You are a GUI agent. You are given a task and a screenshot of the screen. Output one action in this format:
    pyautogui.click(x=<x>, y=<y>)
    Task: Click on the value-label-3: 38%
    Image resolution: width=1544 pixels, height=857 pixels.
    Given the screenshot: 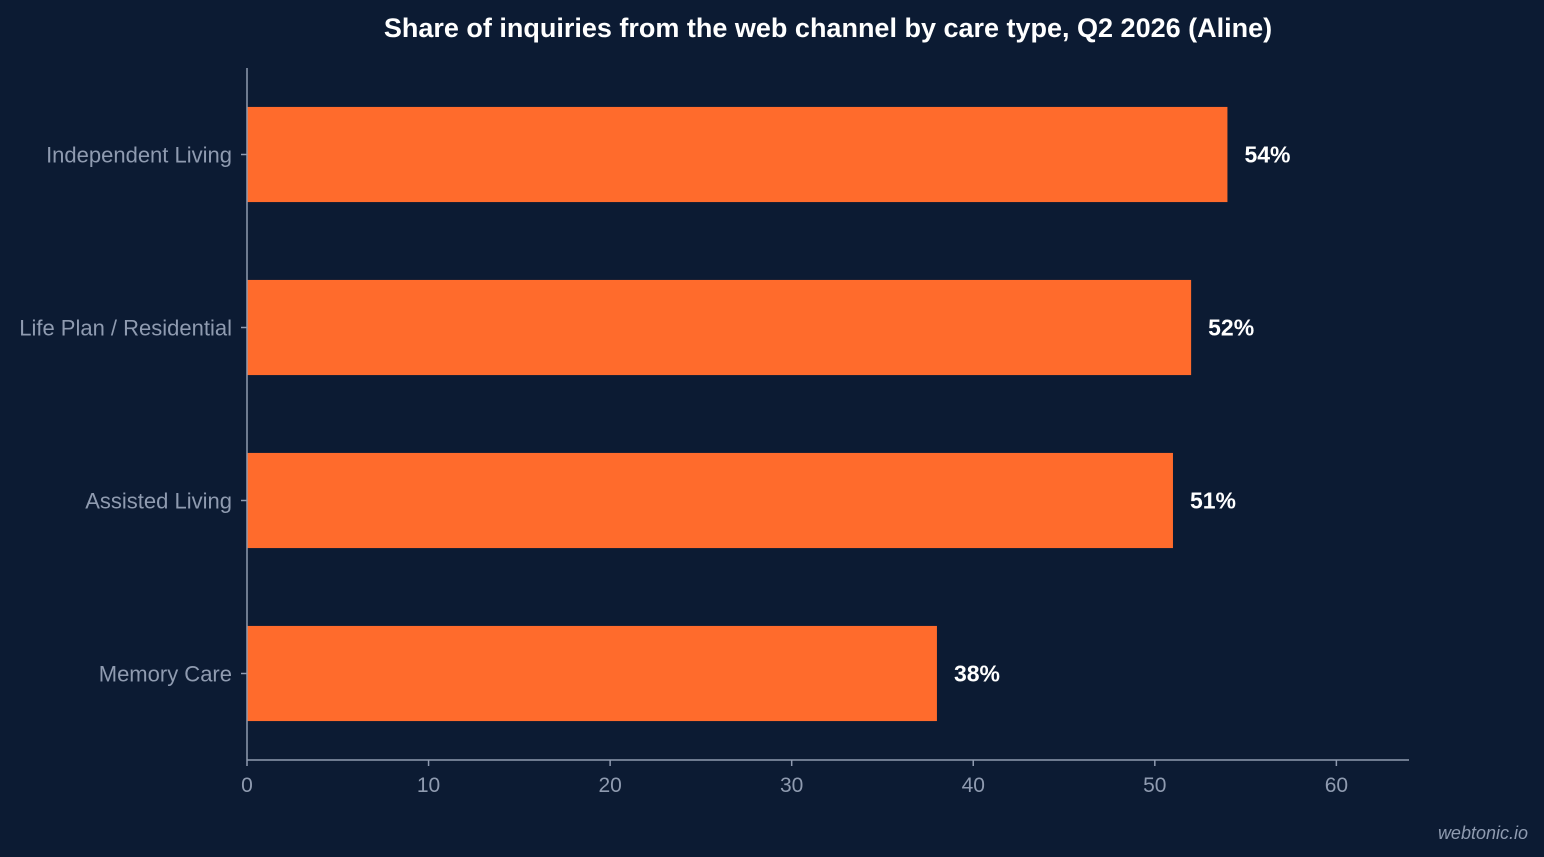 What is the action you would take?
    pyautogui.click(x=977, y=674)
    